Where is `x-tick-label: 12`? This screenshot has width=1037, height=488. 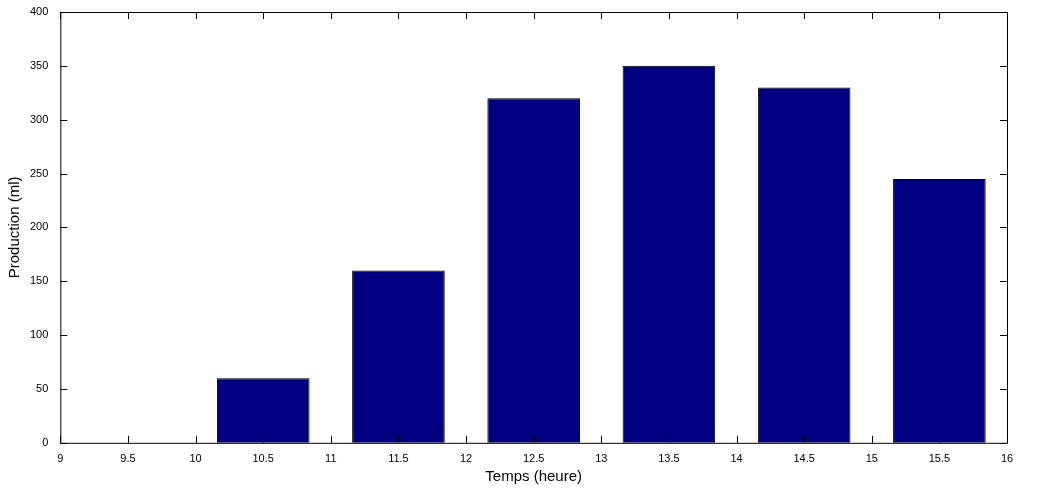
x-tick-label: 12 is located at coordinates (466, 458).